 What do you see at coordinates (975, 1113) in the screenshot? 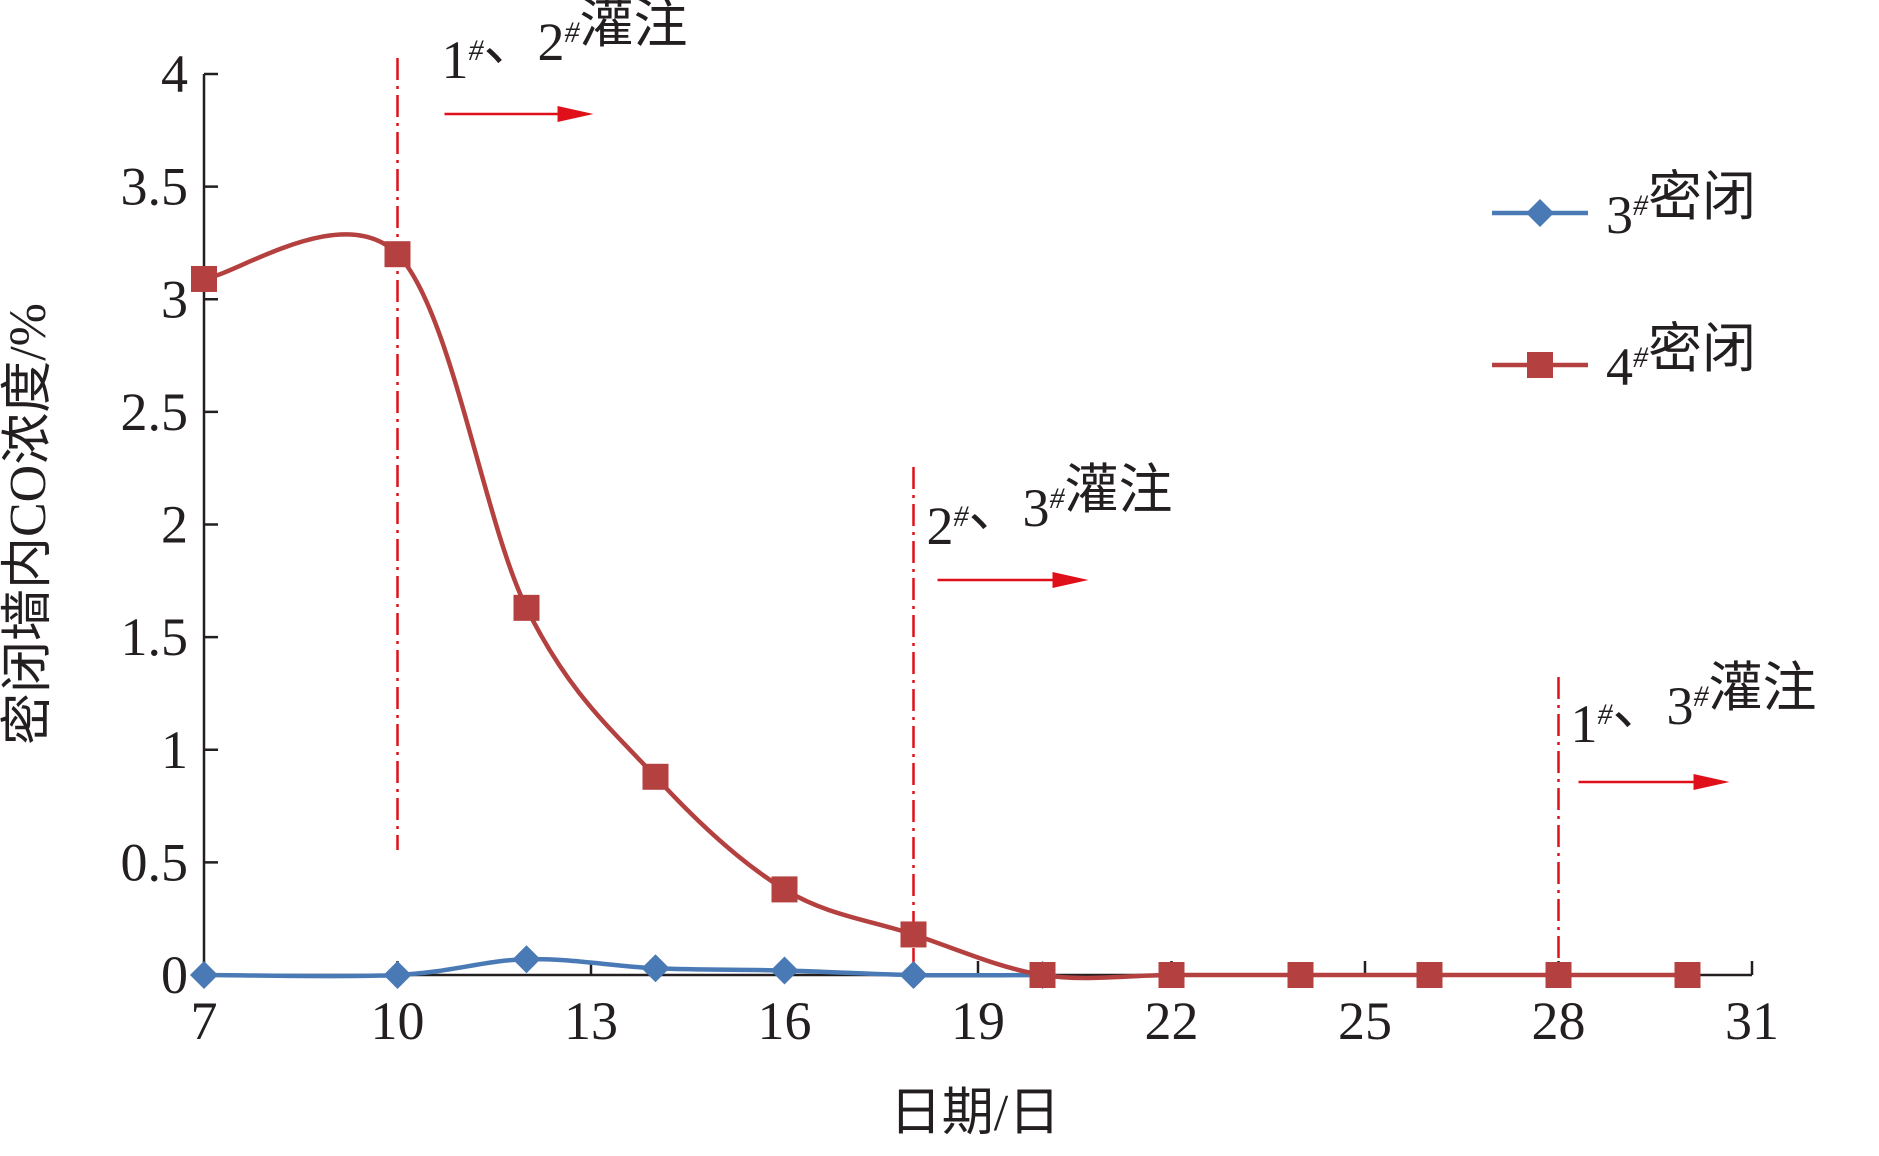
I see `x-axis-label: 日期/日` at bounding box center [975, 1113].